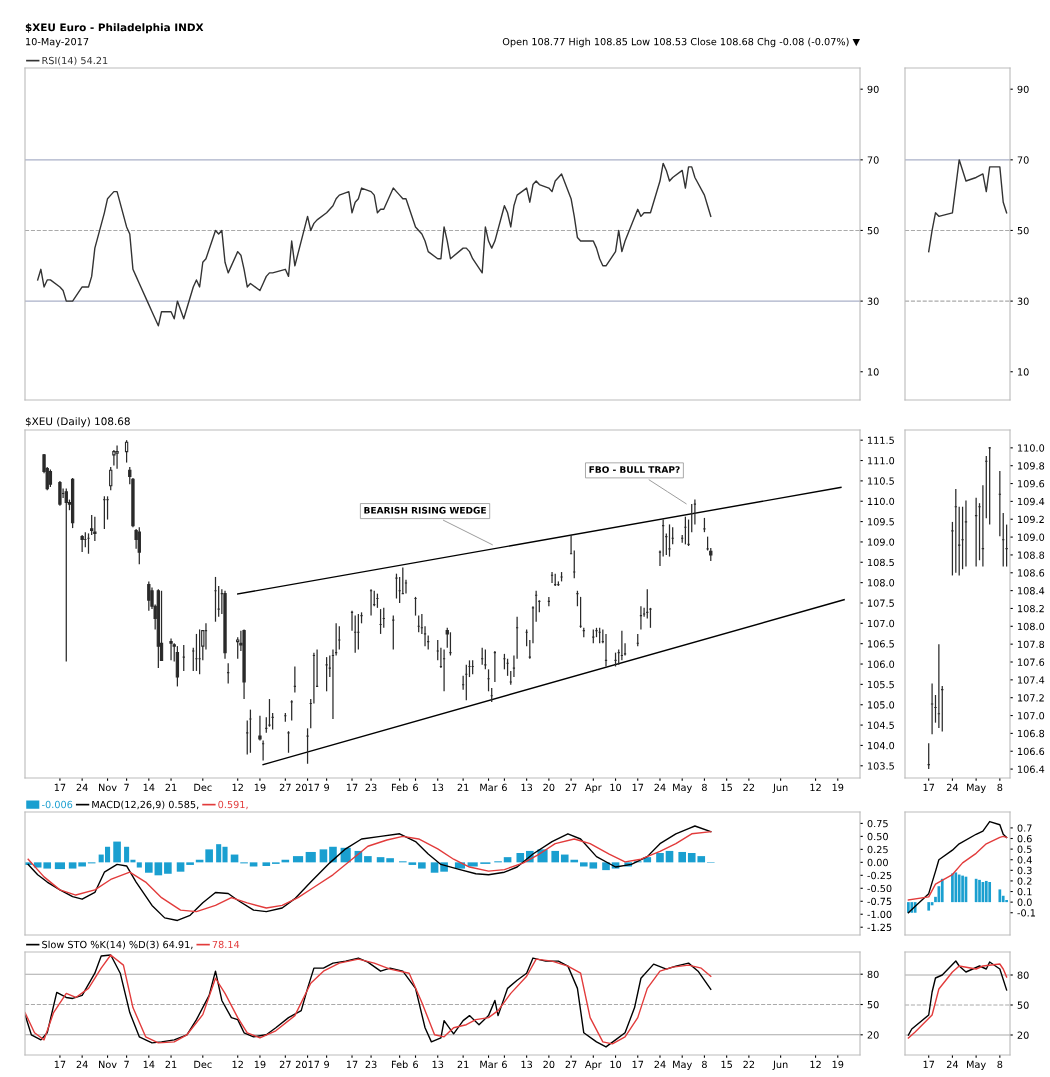 The image size is (1050, 1077). Describe the element at coordinates (57, 804) in the screenshot. I see `legend-label: -0.006` at that location.